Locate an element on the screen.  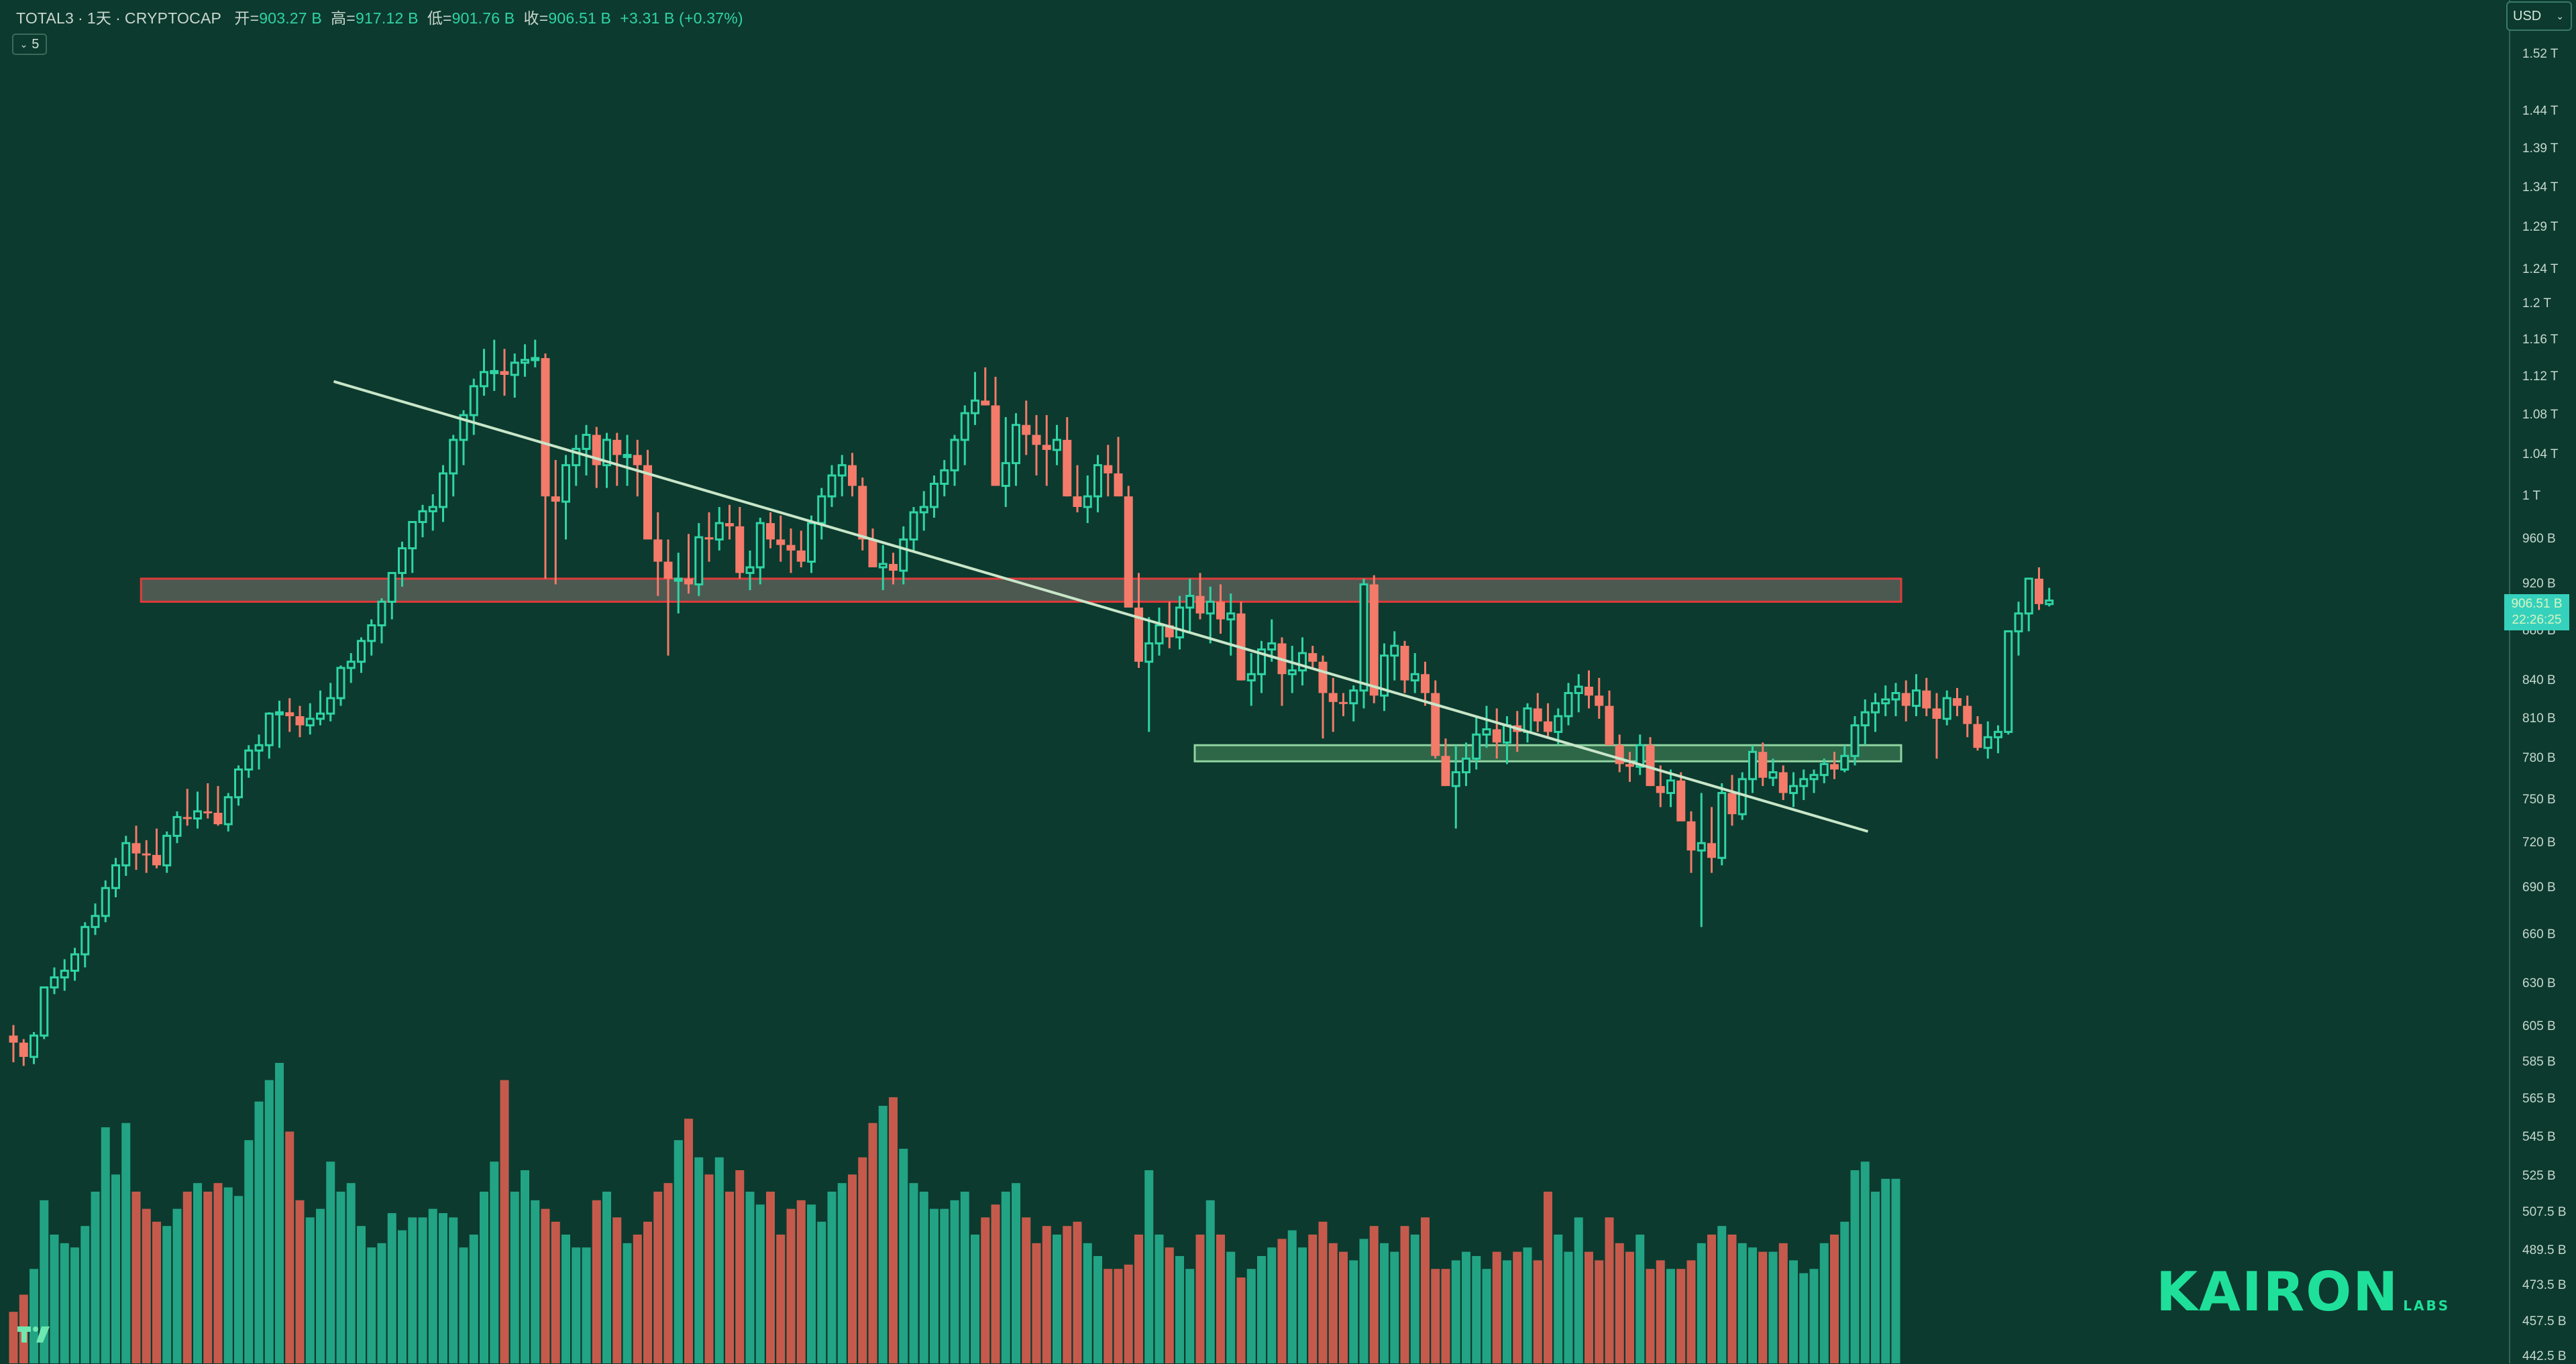
open-value: 903.27 B is located at coordinates (290, 18).